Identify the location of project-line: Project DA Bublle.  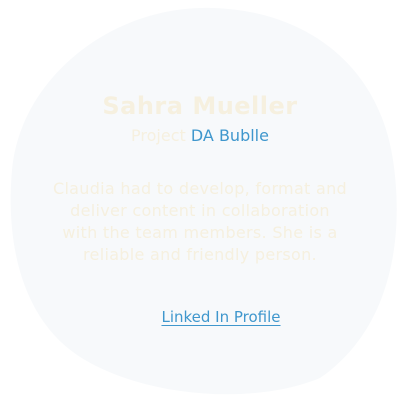
(200, 136).